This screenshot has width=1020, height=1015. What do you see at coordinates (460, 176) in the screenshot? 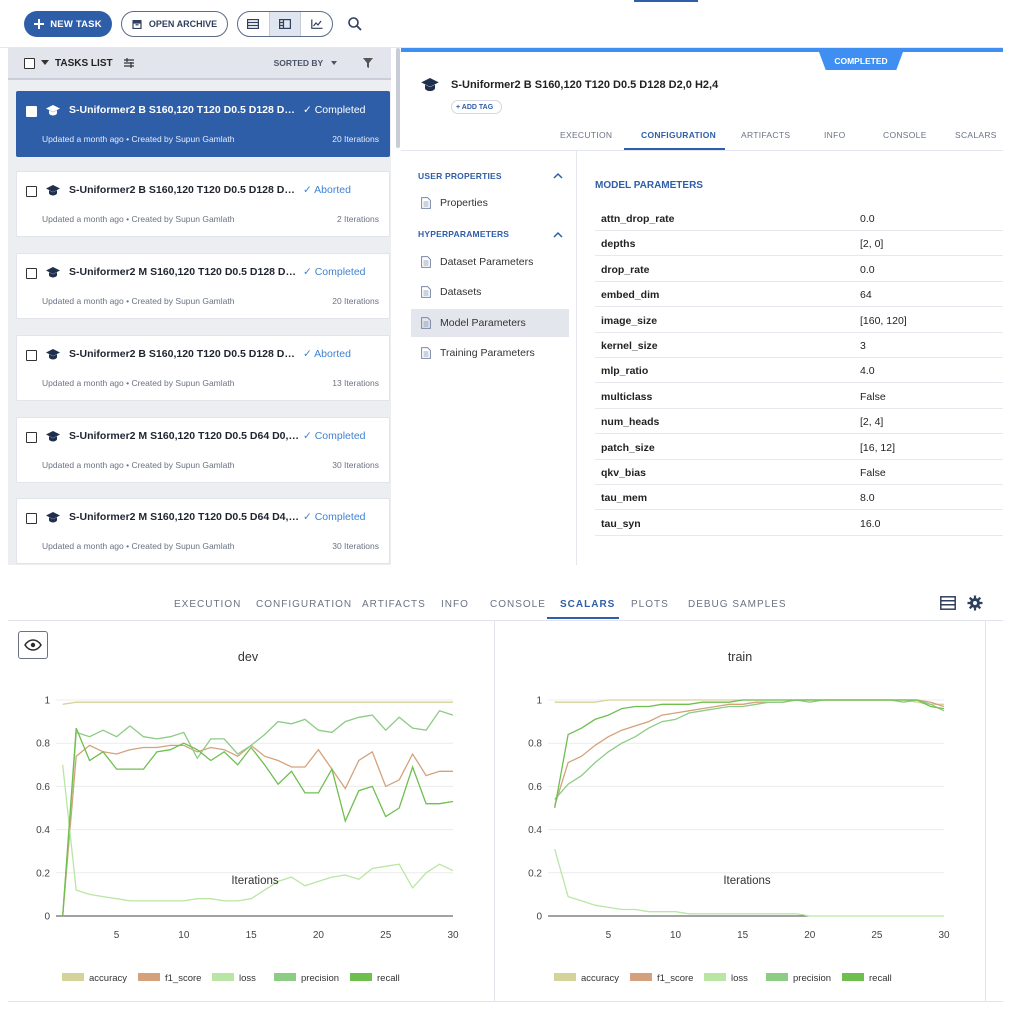
I see `user-properties-heading: USER PROPERTIES` at bounding box center [460, 176].